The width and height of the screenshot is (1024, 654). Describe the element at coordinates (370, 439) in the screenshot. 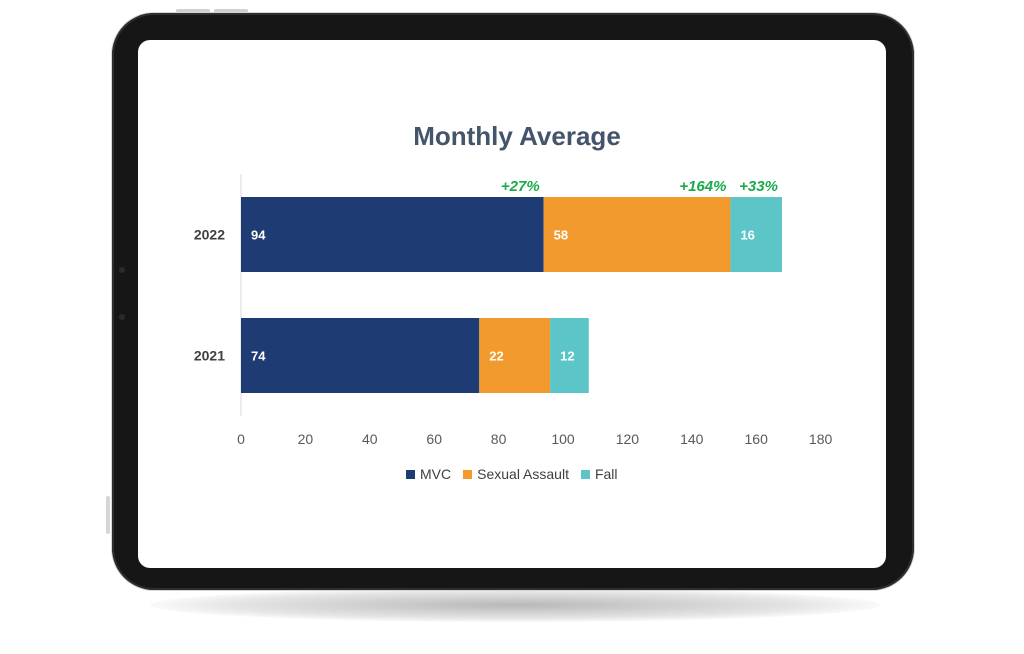

I see `x-tick-label: 40` at that location.